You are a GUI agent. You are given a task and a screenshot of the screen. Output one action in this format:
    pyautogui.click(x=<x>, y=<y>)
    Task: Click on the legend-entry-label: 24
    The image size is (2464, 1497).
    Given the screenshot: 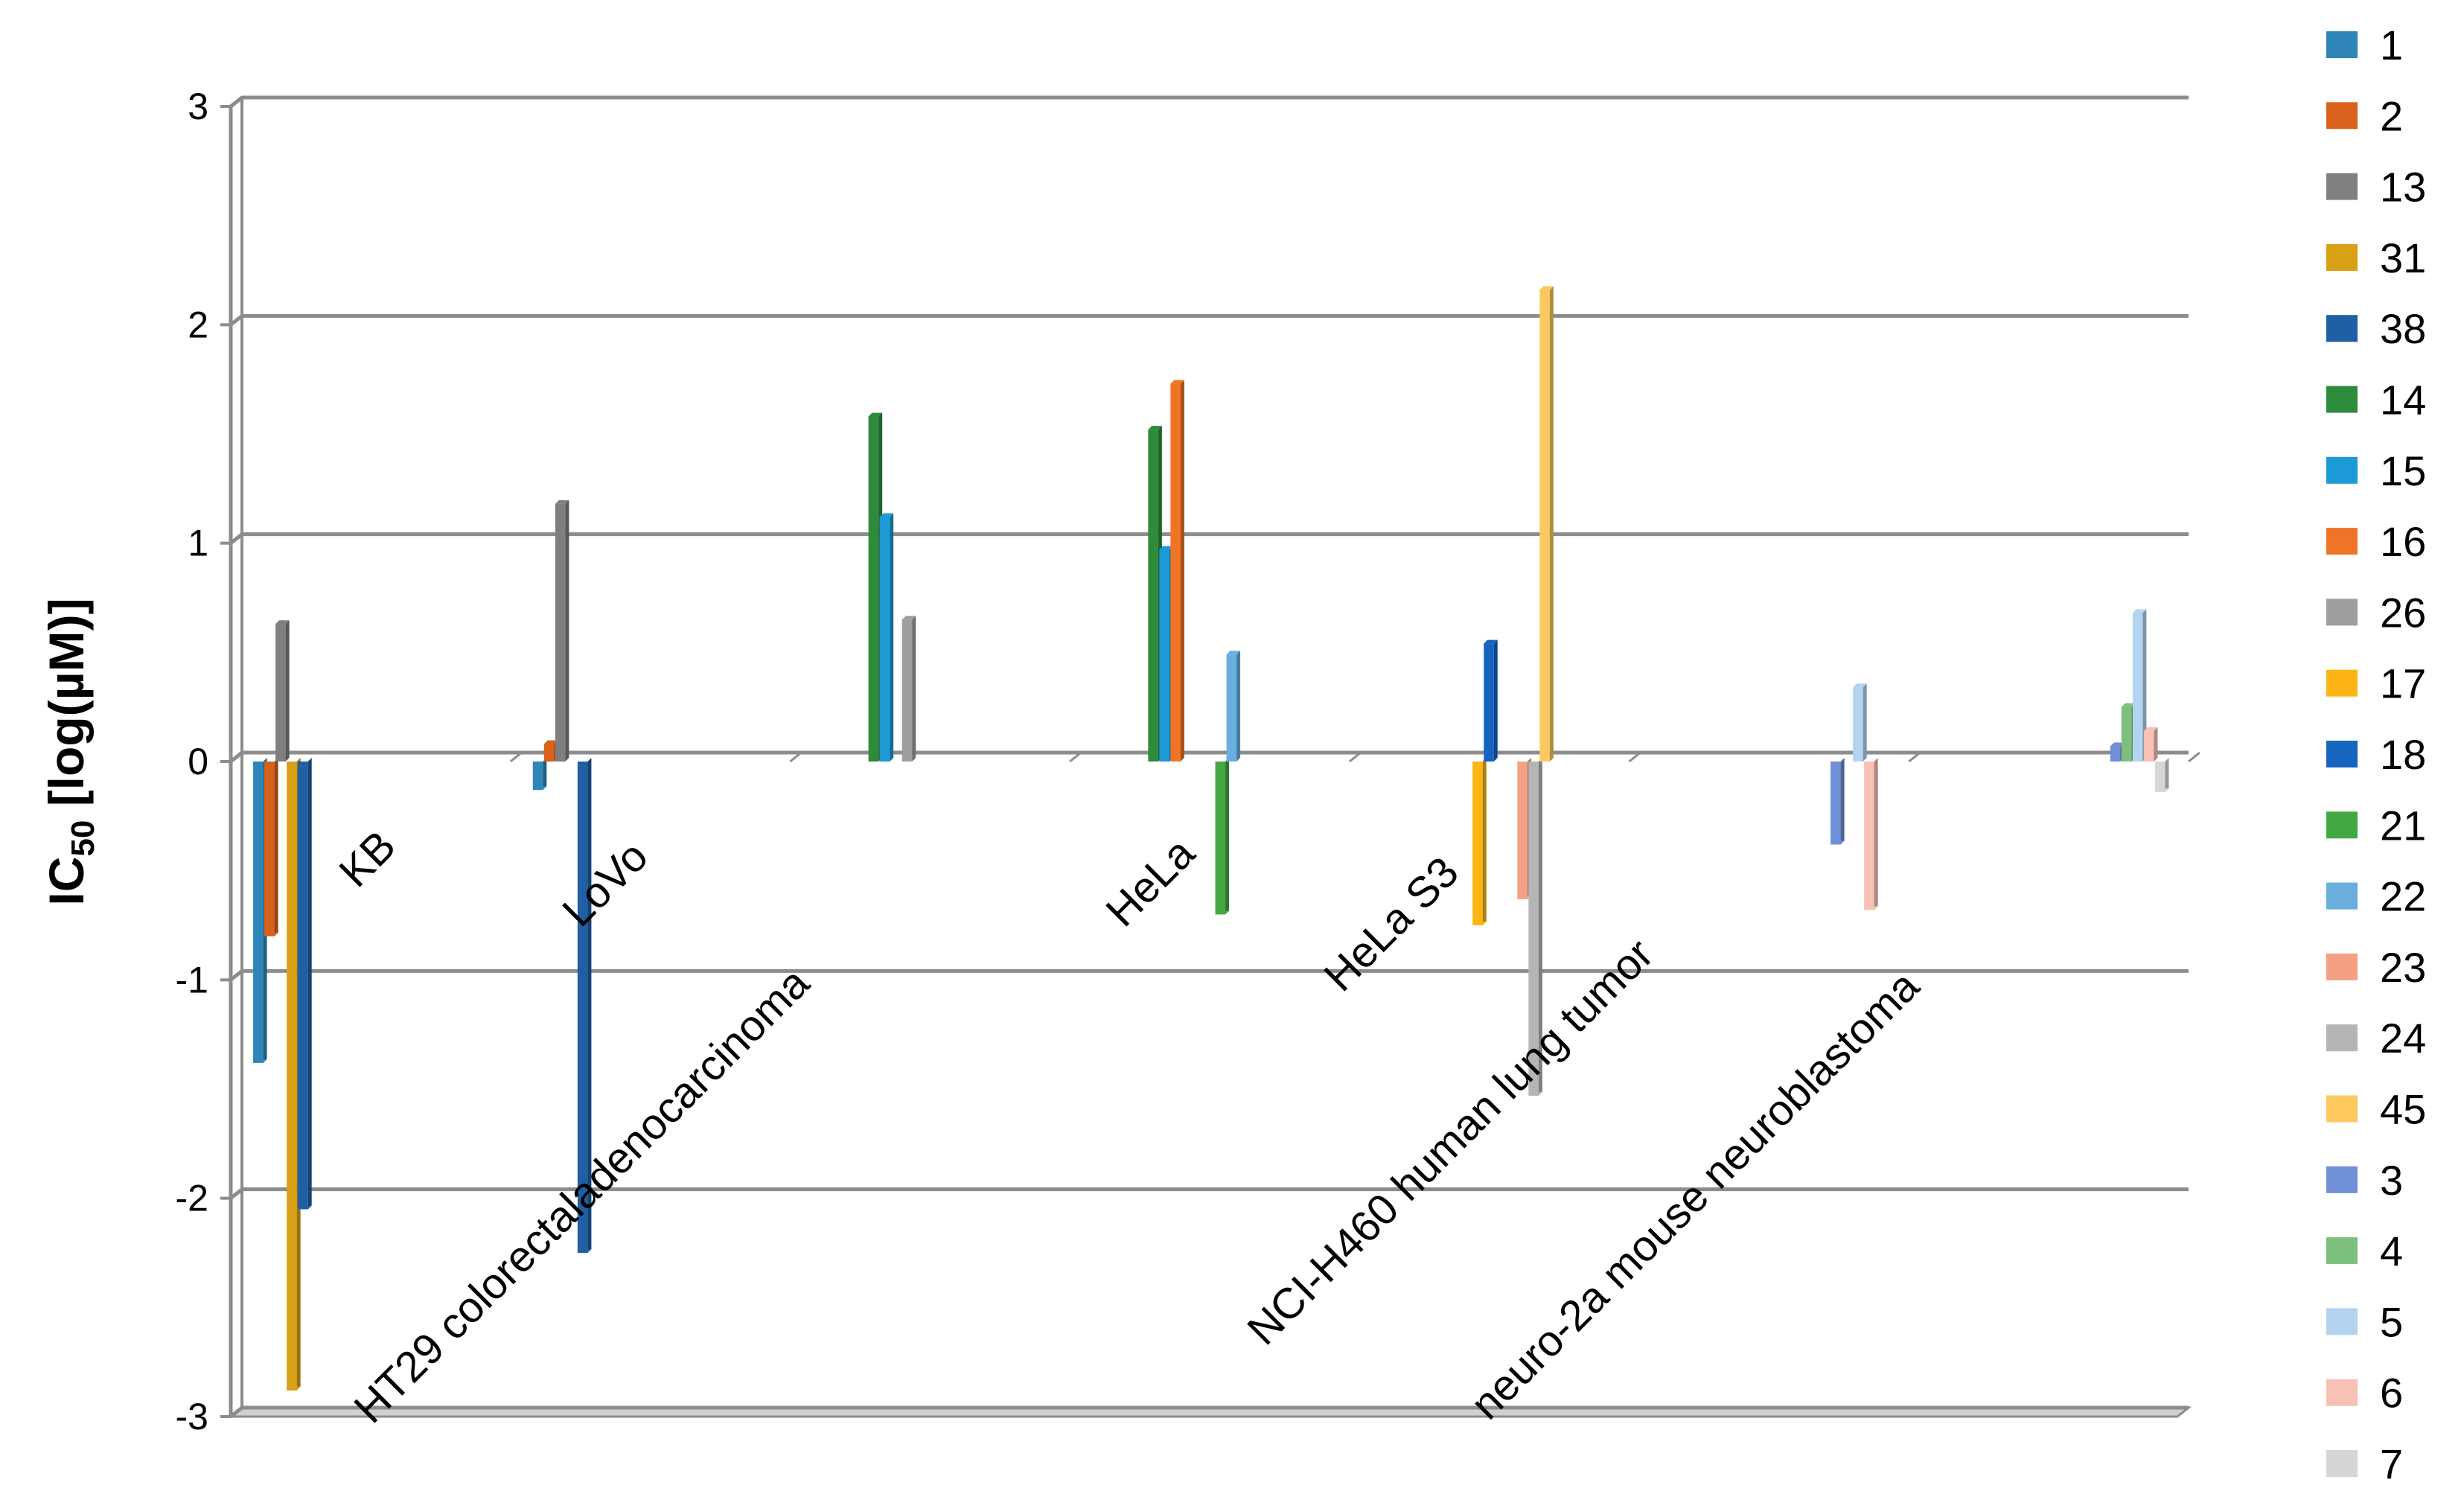 What is the action you would take?
    pyautogui.click(x=2403, y=1039)
    